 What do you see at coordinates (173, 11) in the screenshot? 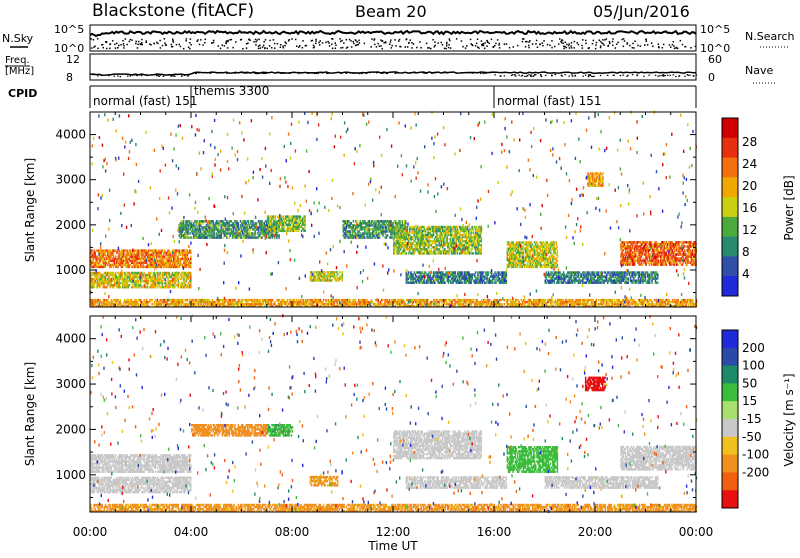
I see `station-title: Blackstone (fitACF)` at bounding box center [173, 11].